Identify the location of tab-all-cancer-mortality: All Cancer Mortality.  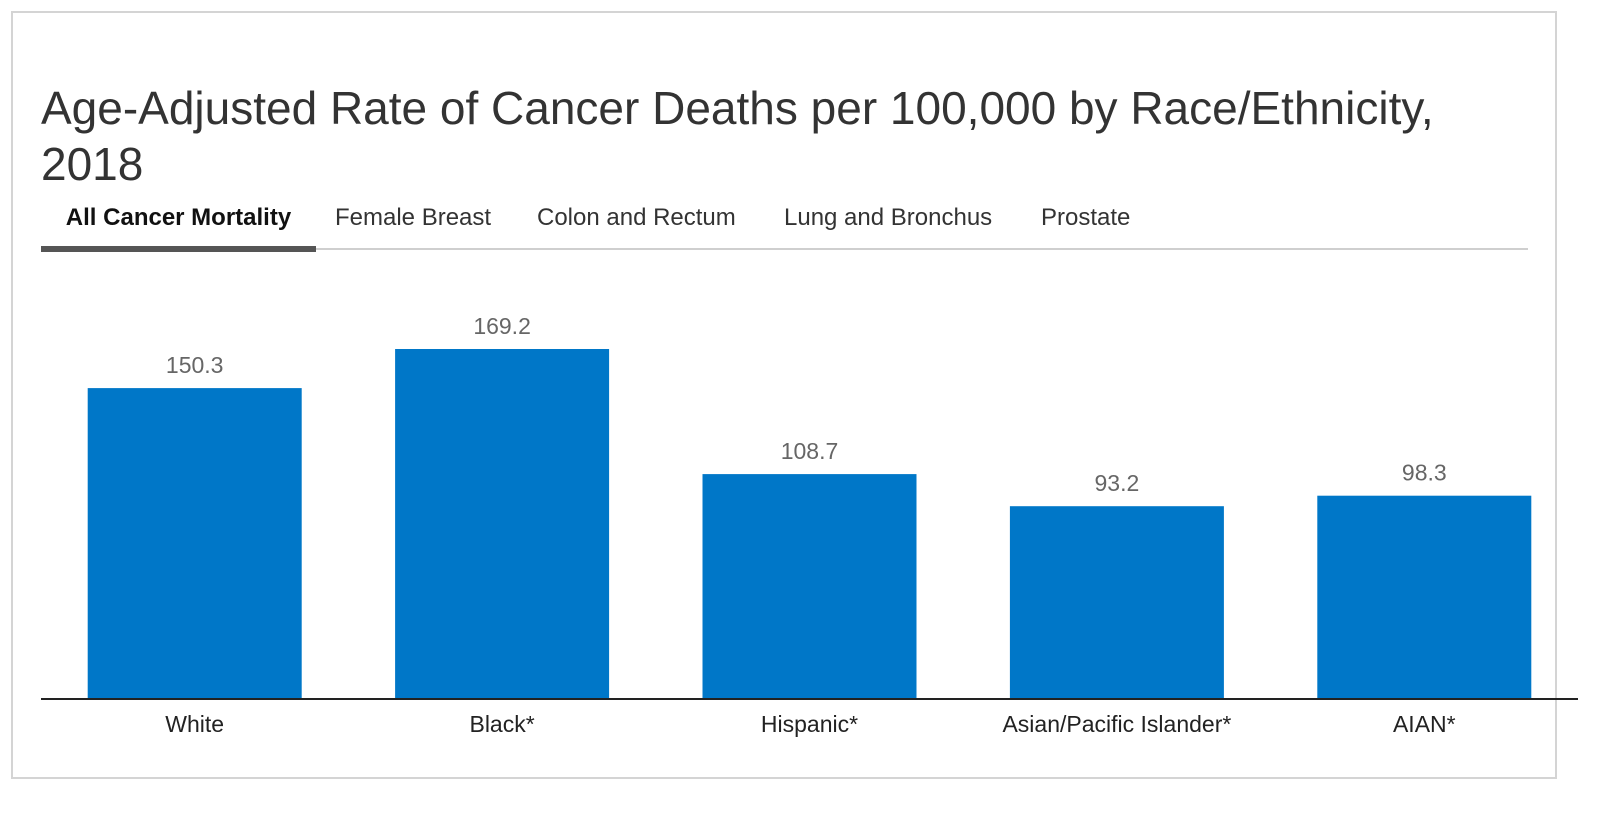
(178, 222).